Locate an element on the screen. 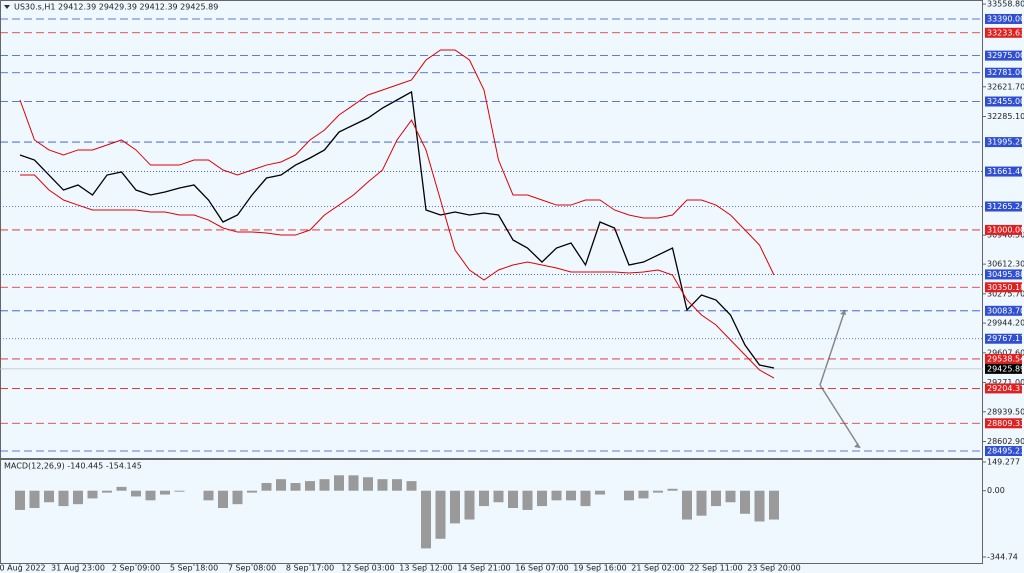 The width and height of the screenshot is (1024, 573). menu-icon is located at coordinates (7, 7).